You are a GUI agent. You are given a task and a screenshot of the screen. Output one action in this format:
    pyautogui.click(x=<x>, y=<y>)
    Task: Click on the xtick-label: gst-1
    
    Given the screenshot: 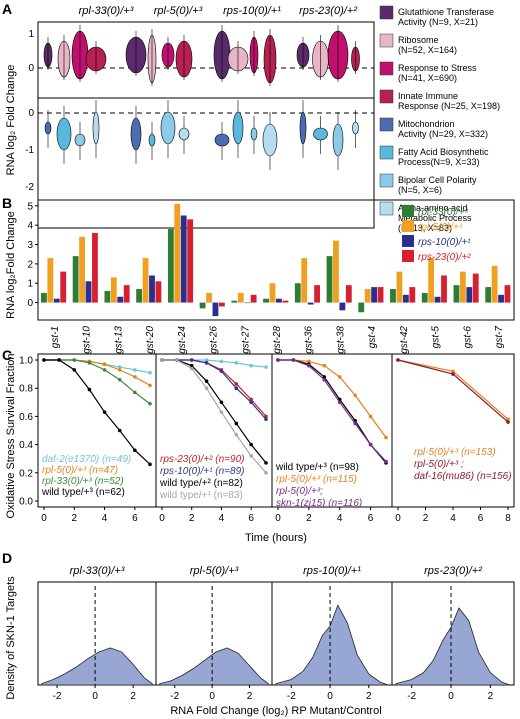 What is the action you would take?
    pyautogui.click(x=55, y=337)
    